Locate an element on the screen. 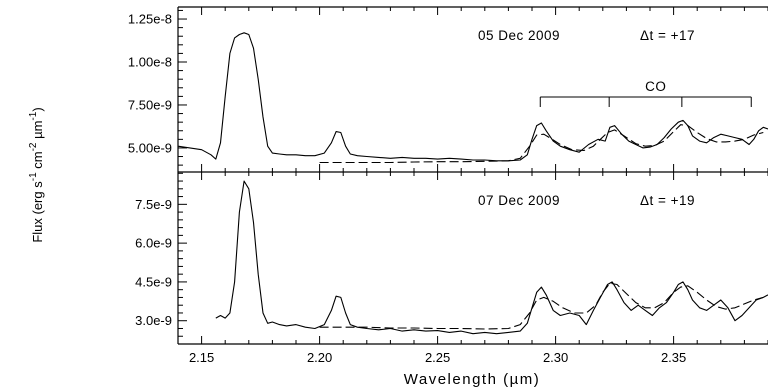 Image resolution: width=768 pixels, height=391 pixels. y-tick-label: 7.5e-9 is located at coordinates (153, 204).